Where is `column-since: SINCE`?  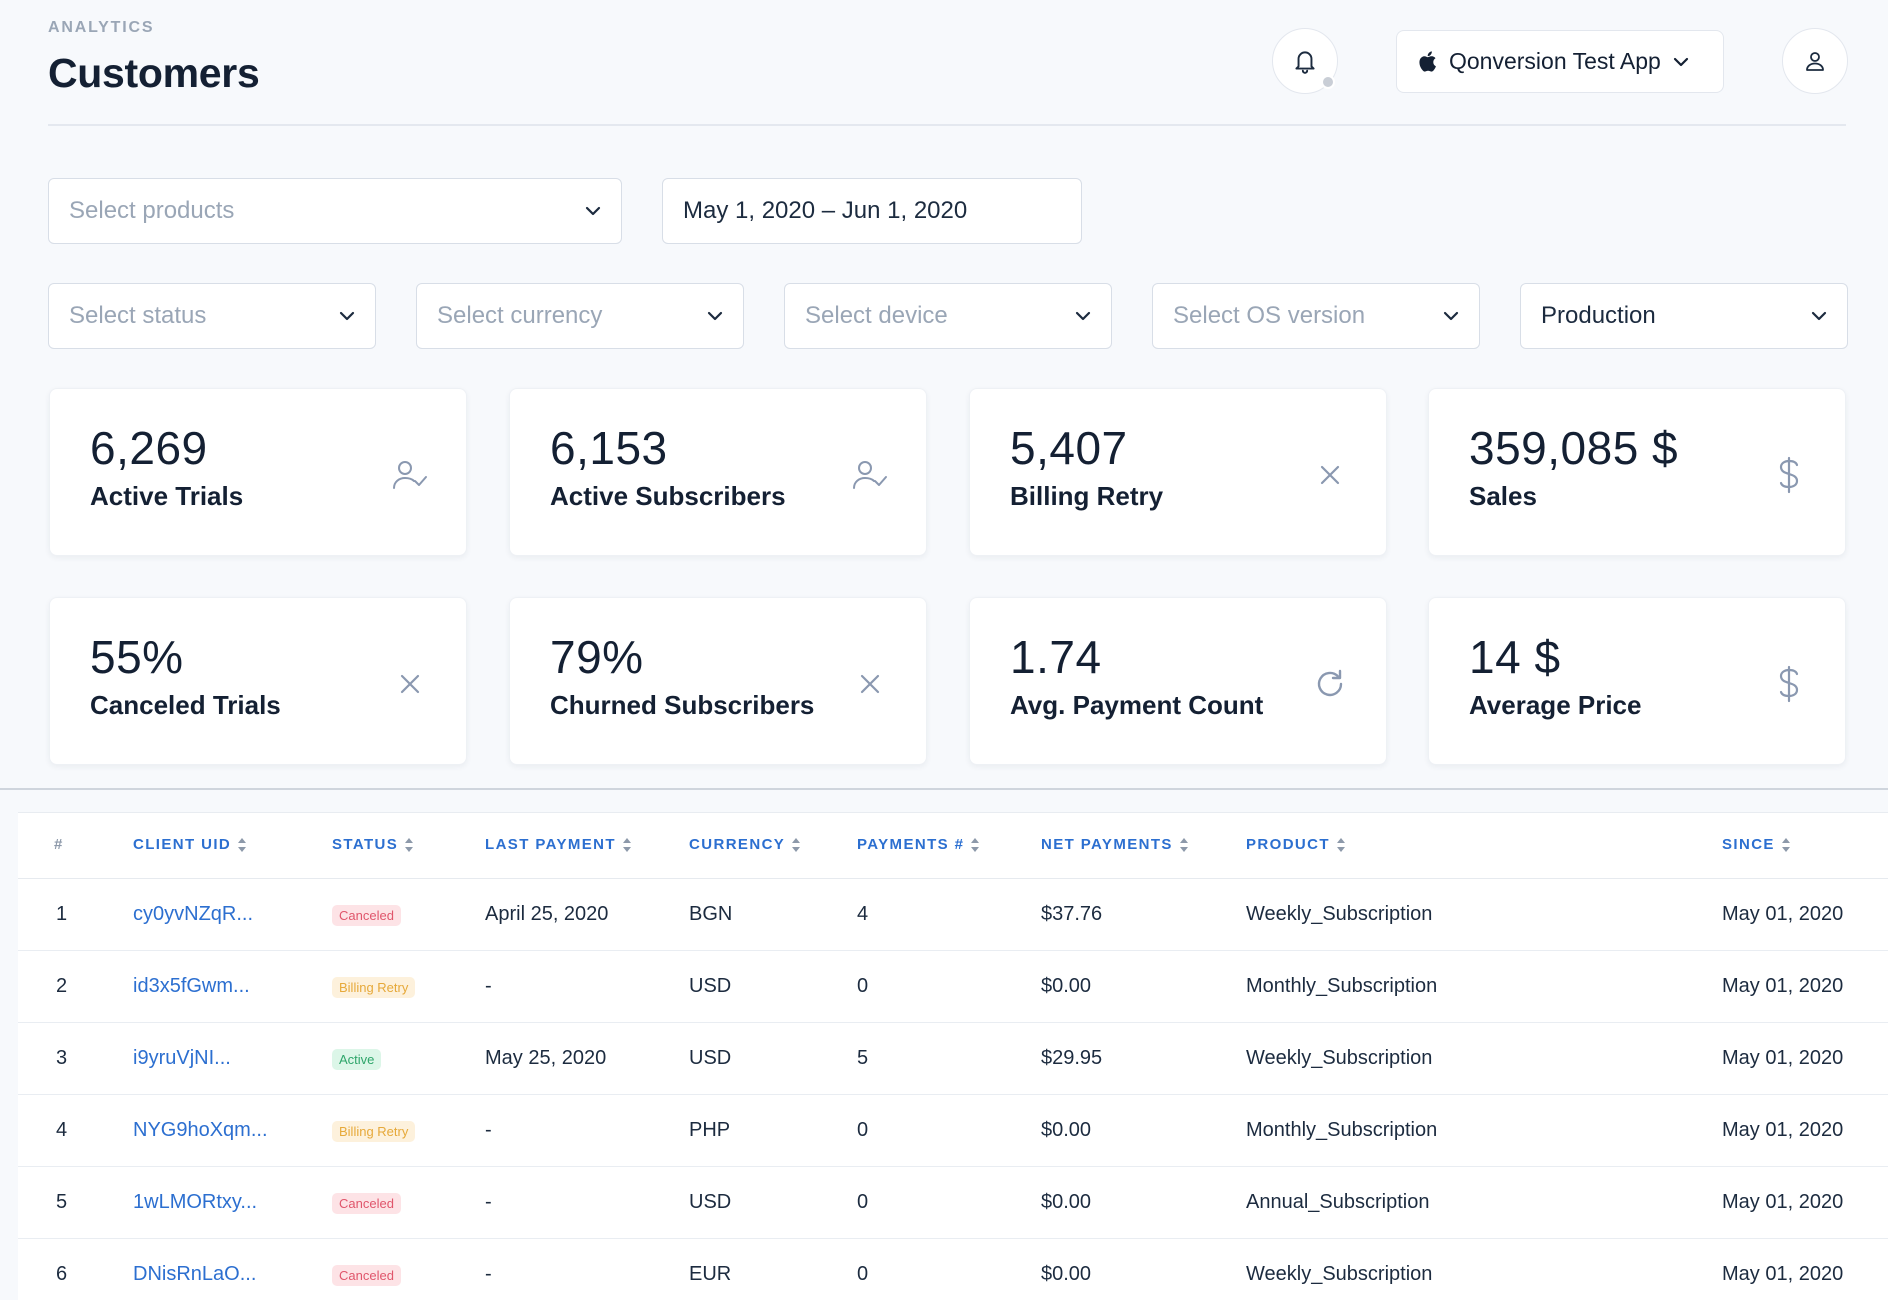
column-since: SINCE is located at coordinates (1756, 844).